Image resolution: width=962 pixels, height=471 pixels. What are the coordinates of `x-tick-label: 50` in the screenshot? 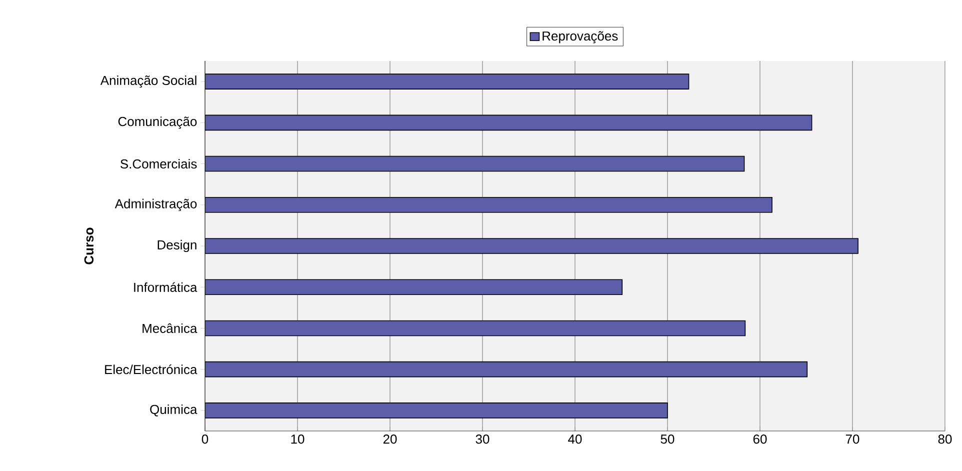 It's located at (667, 439).